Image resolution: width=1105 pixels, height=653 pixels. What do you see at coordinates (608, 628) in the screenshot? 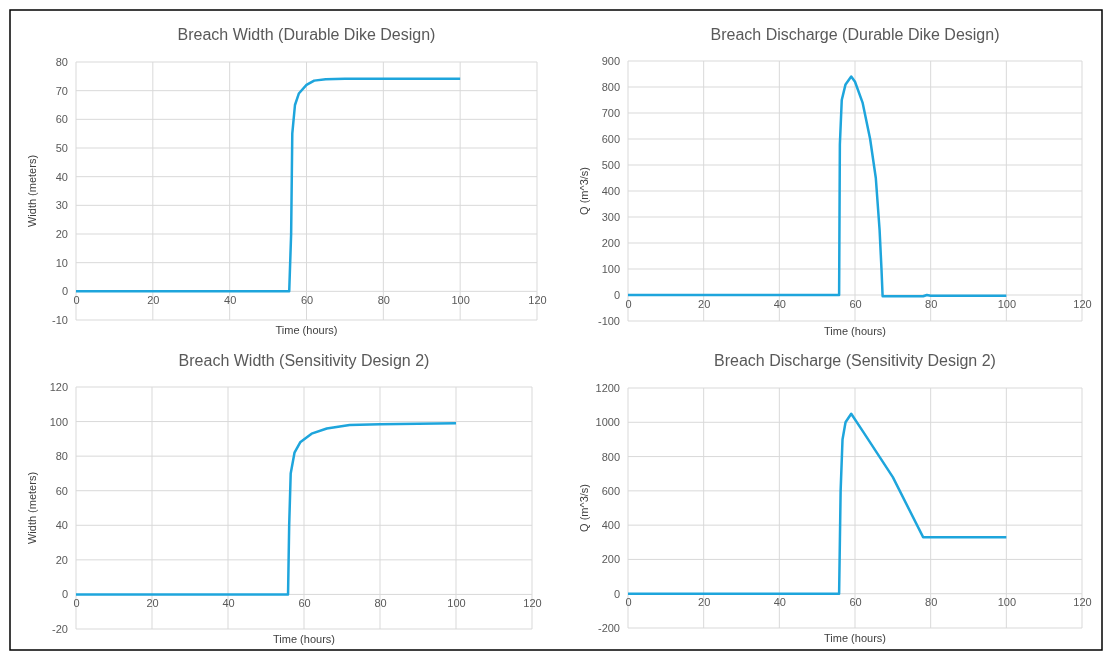
I see `y-tick-label: -200` at bounding box center [608, 628].